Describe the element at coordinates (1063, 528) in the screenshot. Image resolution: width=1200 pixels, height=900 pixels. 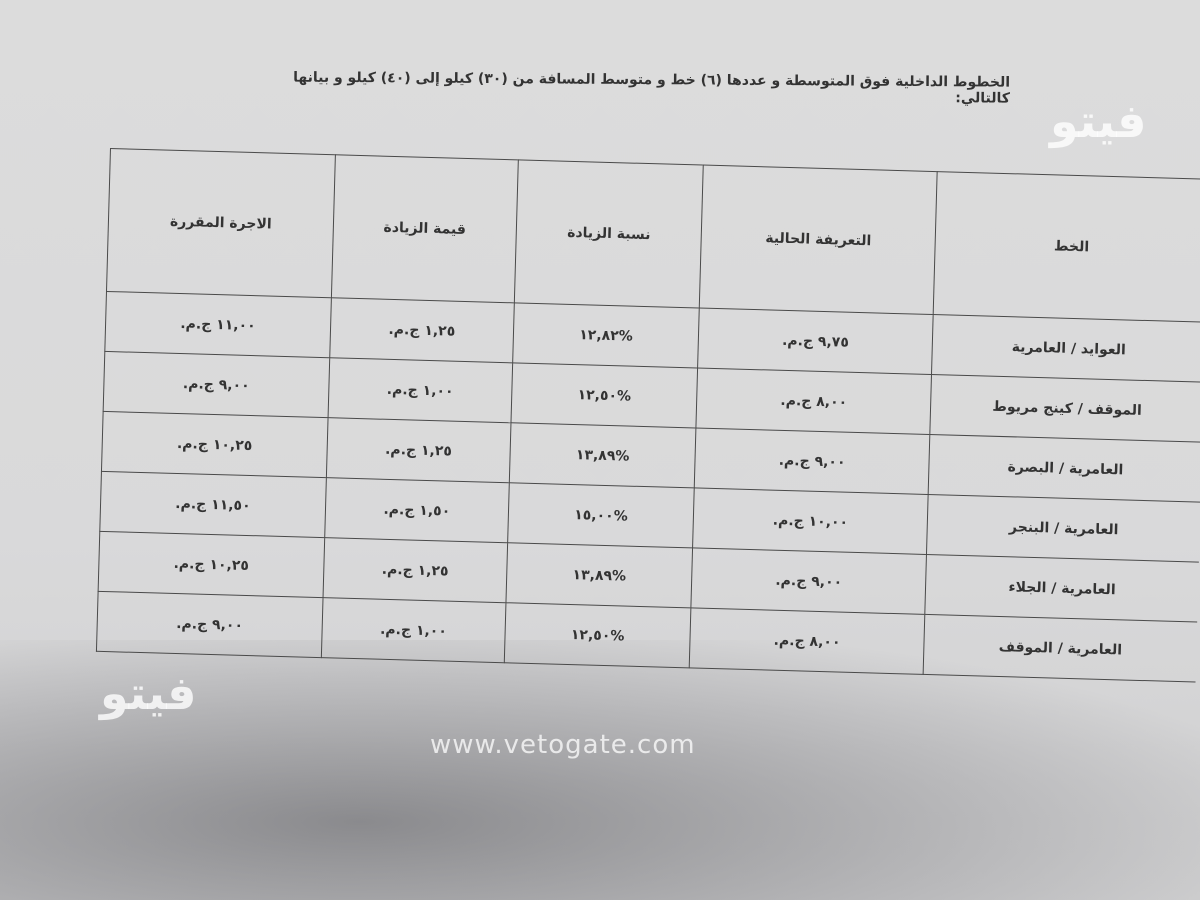
I see `cell-line: العامرية / البنجر` at that location.